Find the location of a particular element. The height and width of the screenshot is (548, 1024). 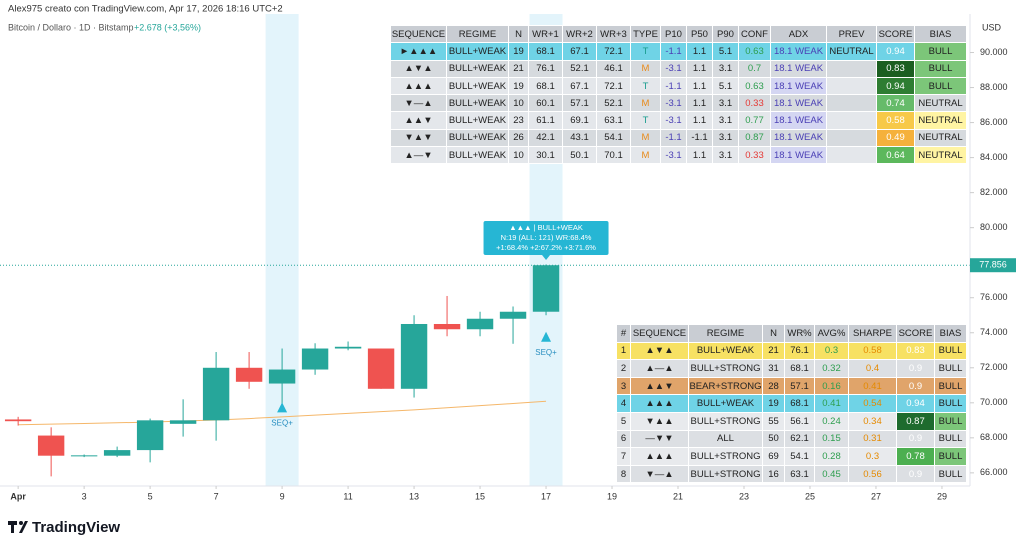

table-row: 3 ▲▲▼ BEAR+STRONG 28 57.1 0.16 0.41 0.9 BULL is located at coordinates (791, 386).